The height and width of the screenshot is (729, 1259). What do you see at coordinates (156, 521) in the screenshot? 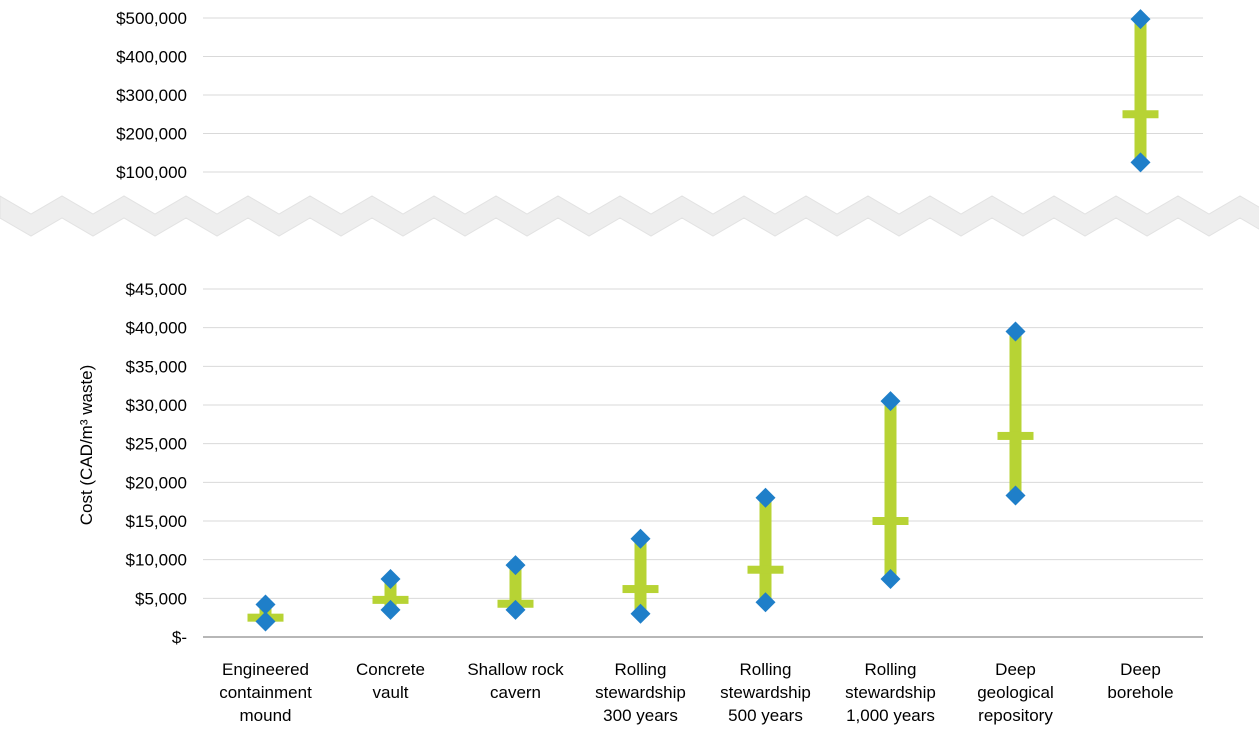
I see `lower-tick-label: $15,000` at bounding box center [156, 521].